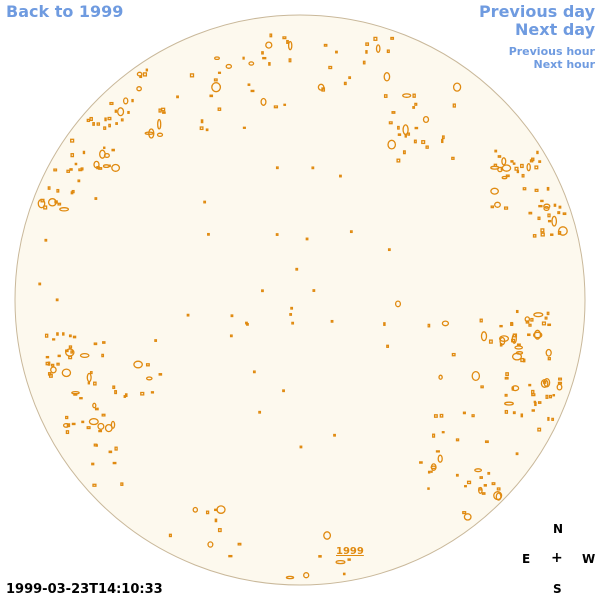 The width and height of the screenshot is (600, 600). Describe the element at coordinates (564, 64) in the screenshot. I see `next-hour-link: Next hour` at that location.